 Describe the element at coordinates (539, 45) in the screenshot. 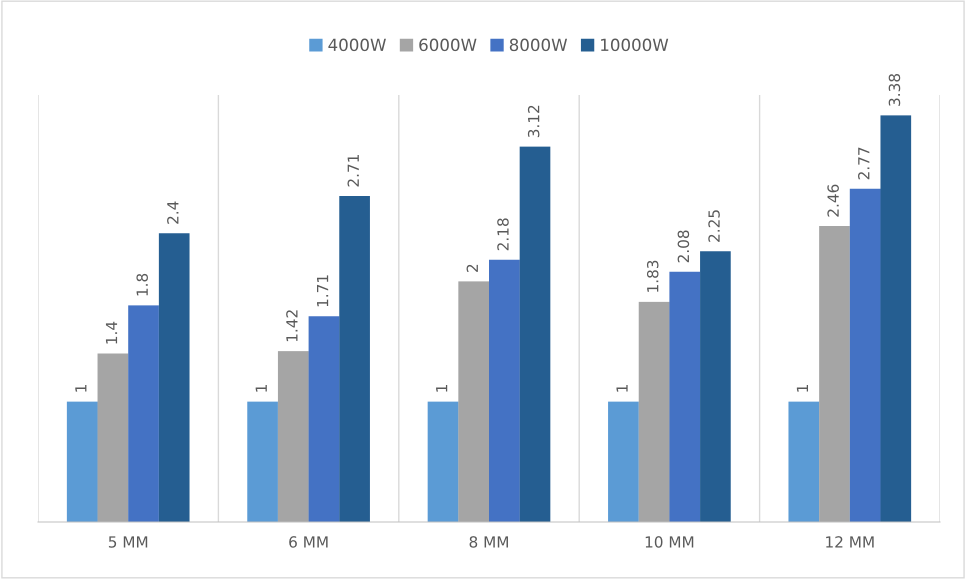

I see `legend-label: 8000W` at that location.